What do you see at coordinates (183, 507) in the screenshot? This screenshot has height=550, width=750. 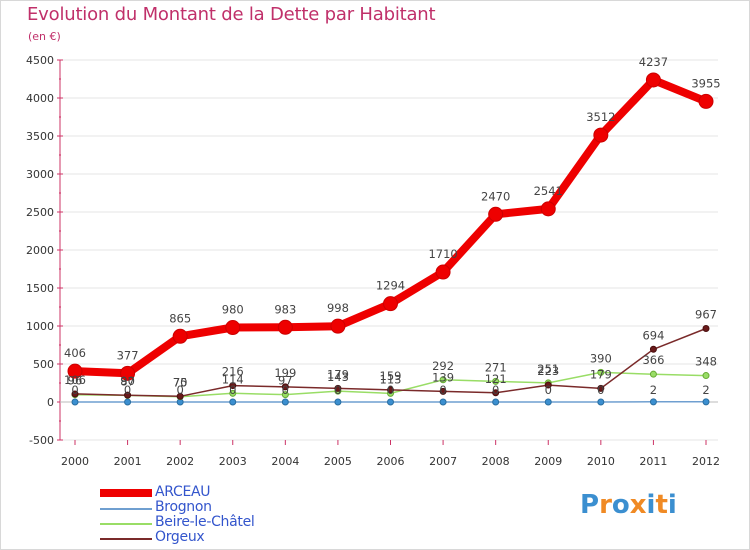 I see `legend-label-brognon: Brognon` at bounding box center [183, 507].